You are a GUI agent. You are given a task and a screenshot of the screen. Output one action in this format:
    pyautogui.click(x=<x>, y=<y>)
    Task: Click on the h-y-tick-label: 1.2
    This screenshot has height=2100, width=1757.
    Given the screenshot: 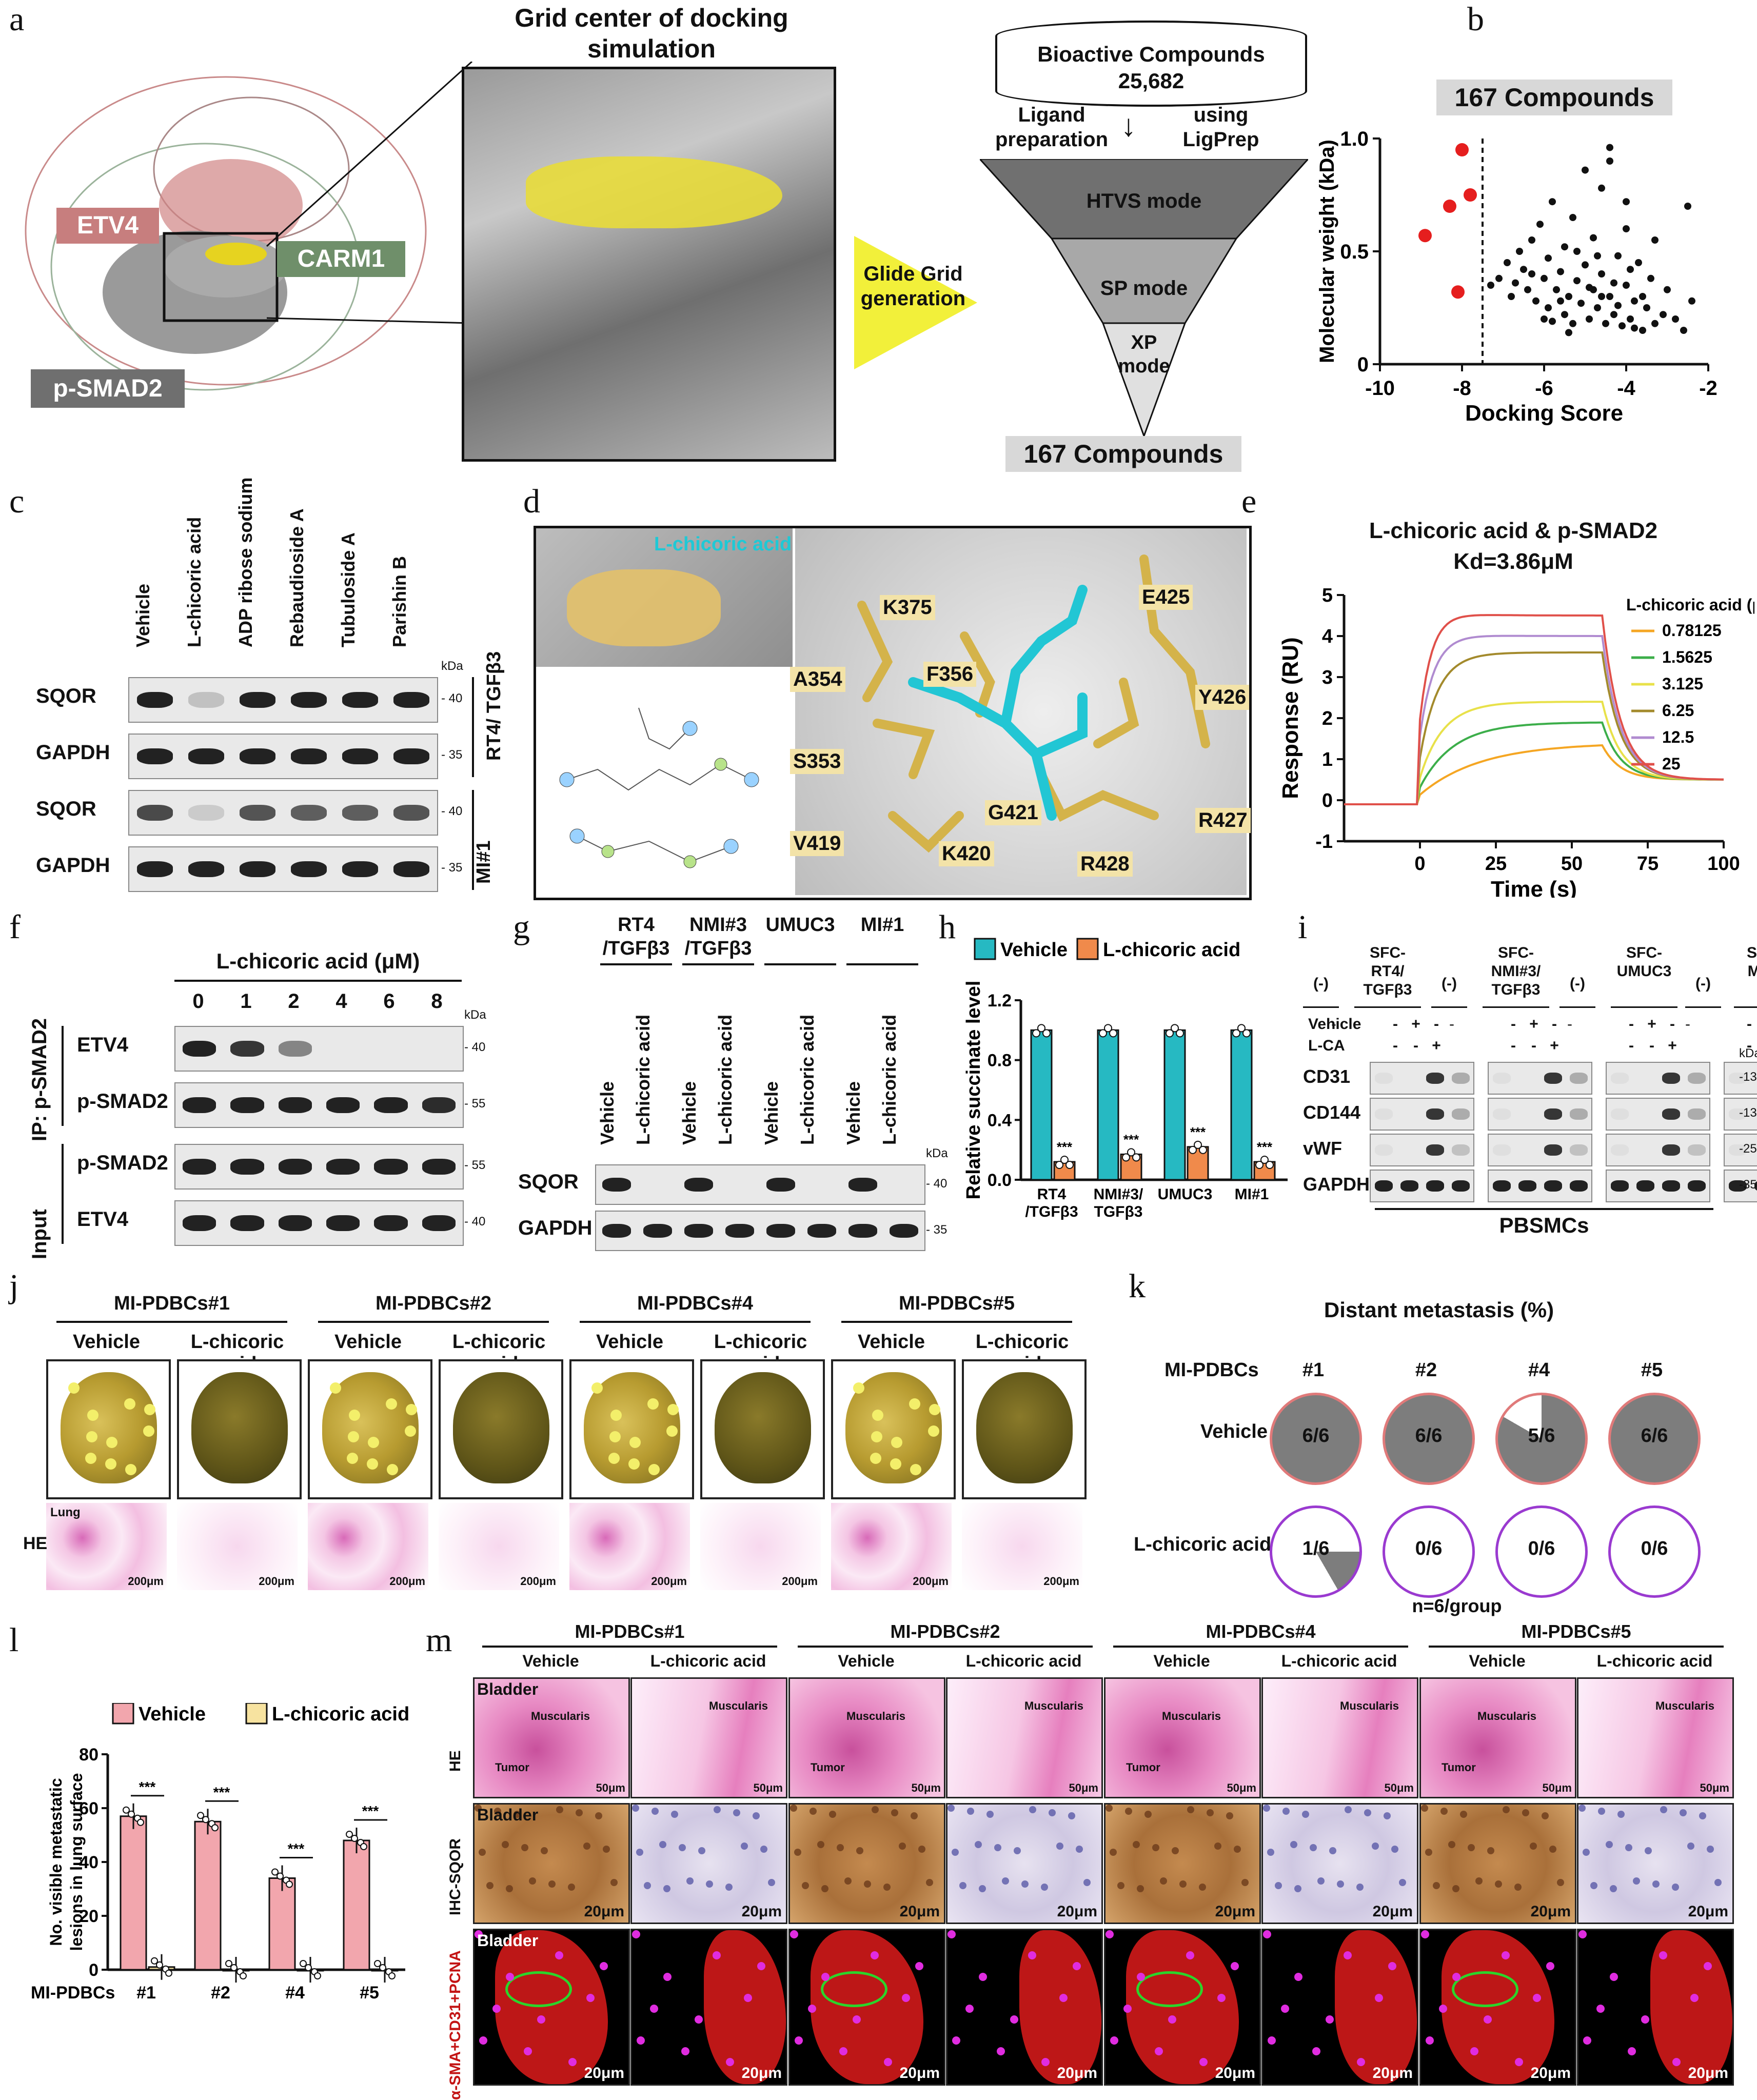 What is the action you would take?
    pyautogui.click(x=1000, y=1001)
    